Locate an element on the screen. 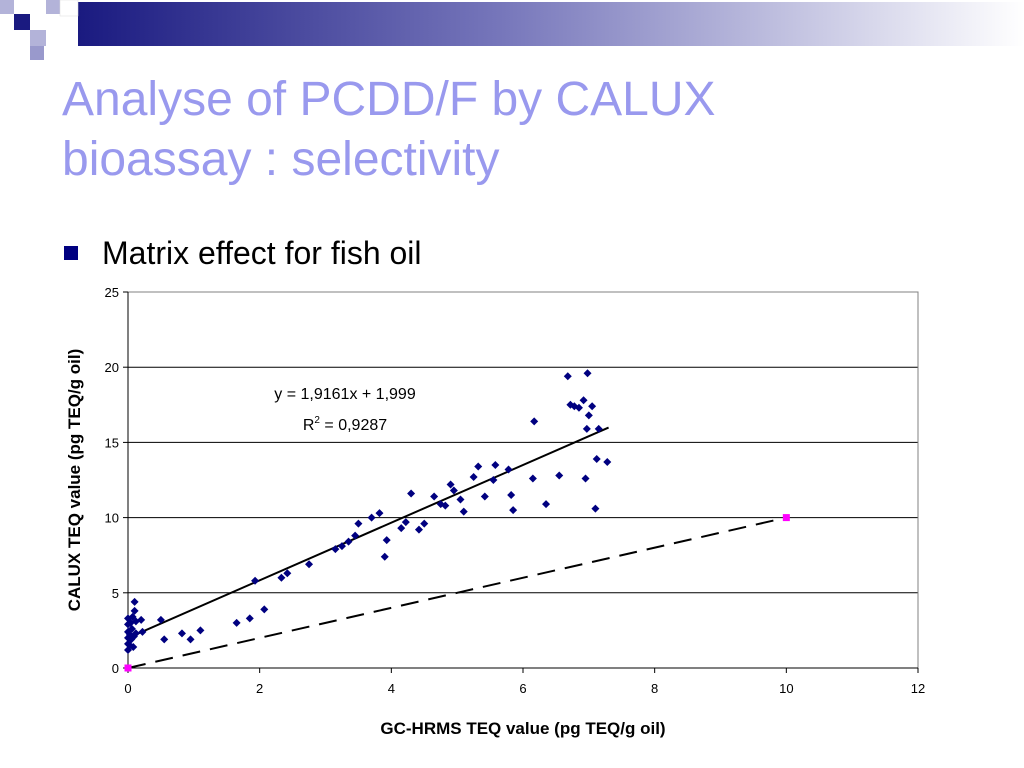 This screenshot has height=768, width=1024. reference-point is located at coordinates (786, 518).